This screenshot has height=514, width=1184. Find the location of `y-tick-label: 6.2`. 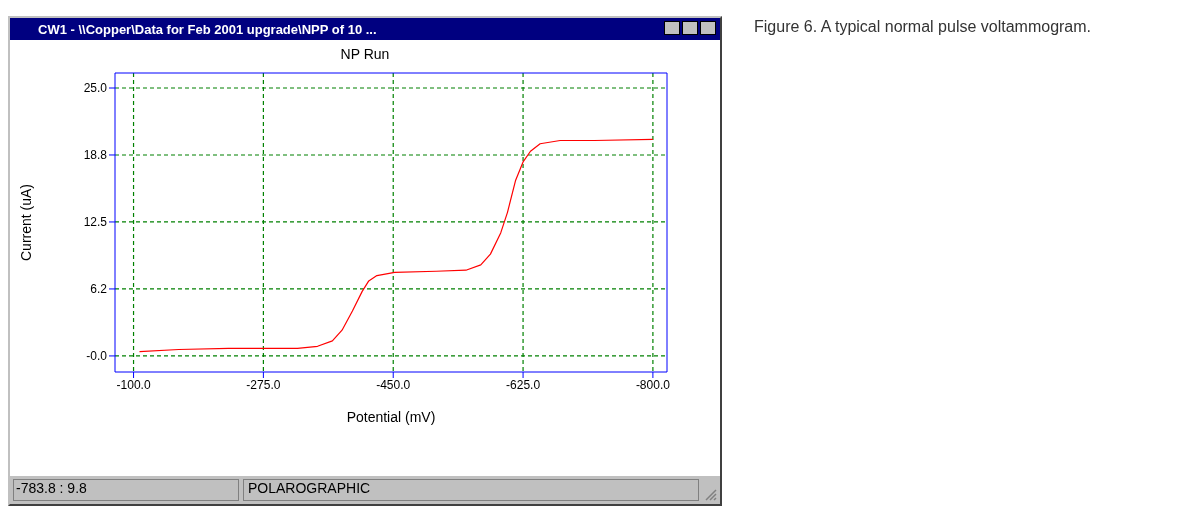

y-tick-label: 6.2 is located at coordinates (99, 289).